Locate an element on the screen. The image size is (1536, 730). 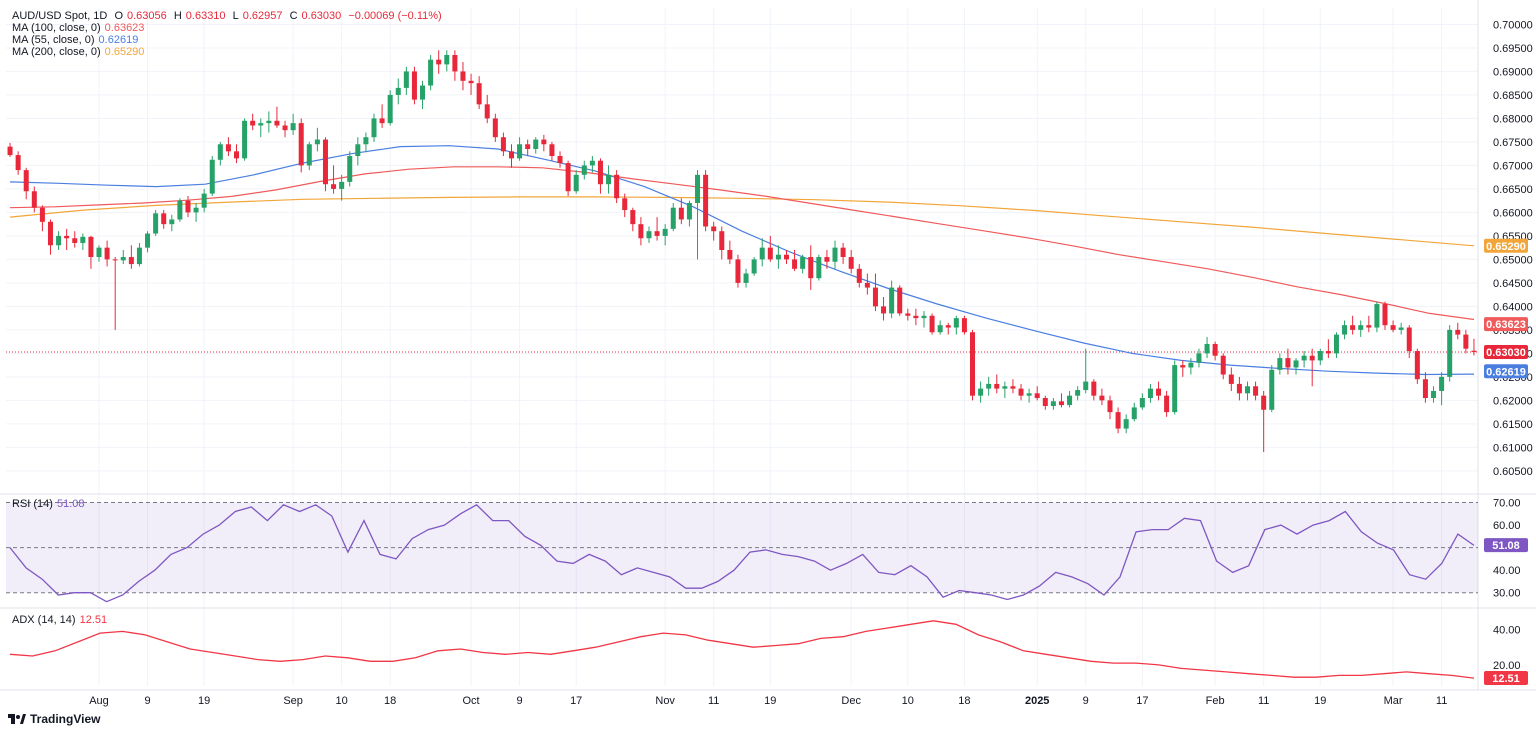
ma100-value: 0.63623 is located at coordinates (124, 28).